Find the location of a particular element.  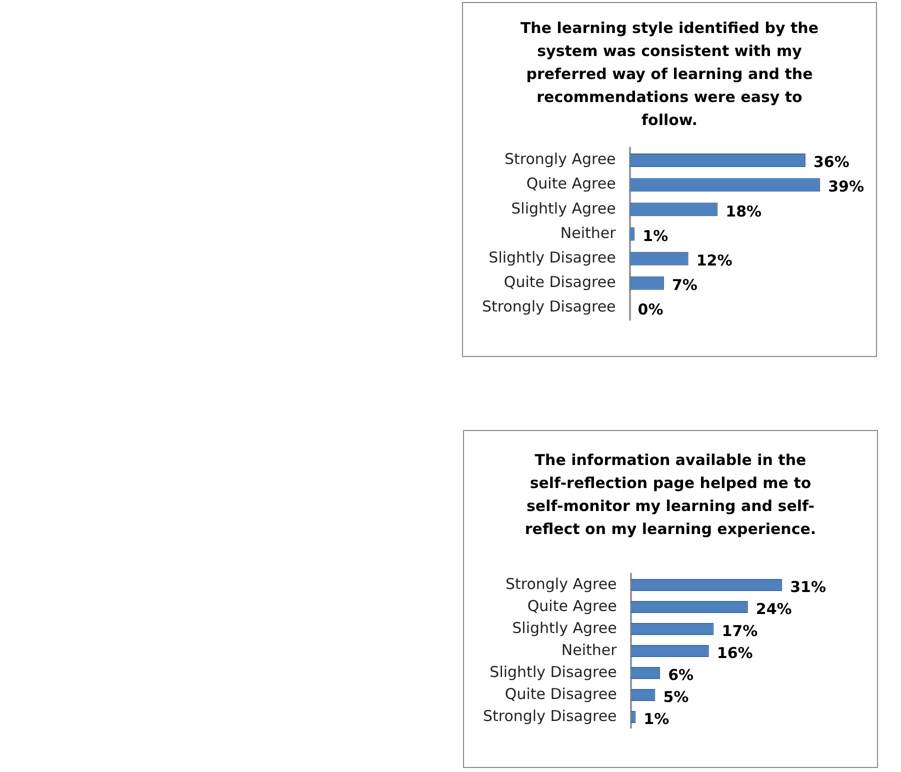

chart-title: The information available in the self-reflection page helped me to self-monitor my learning and self-reflect on my learning experience. is located at coordinates (671, 495).